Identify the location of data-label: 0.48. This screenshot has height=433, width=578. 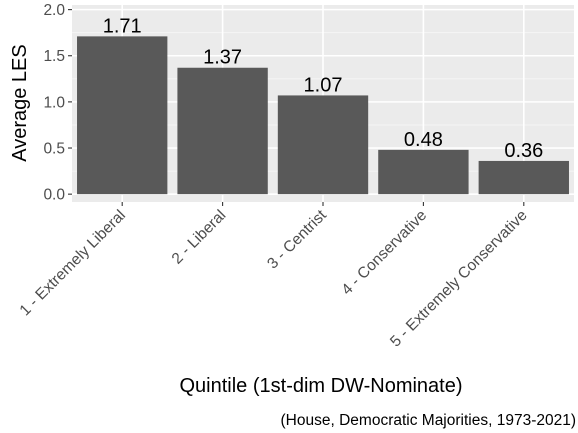
(423, 140).